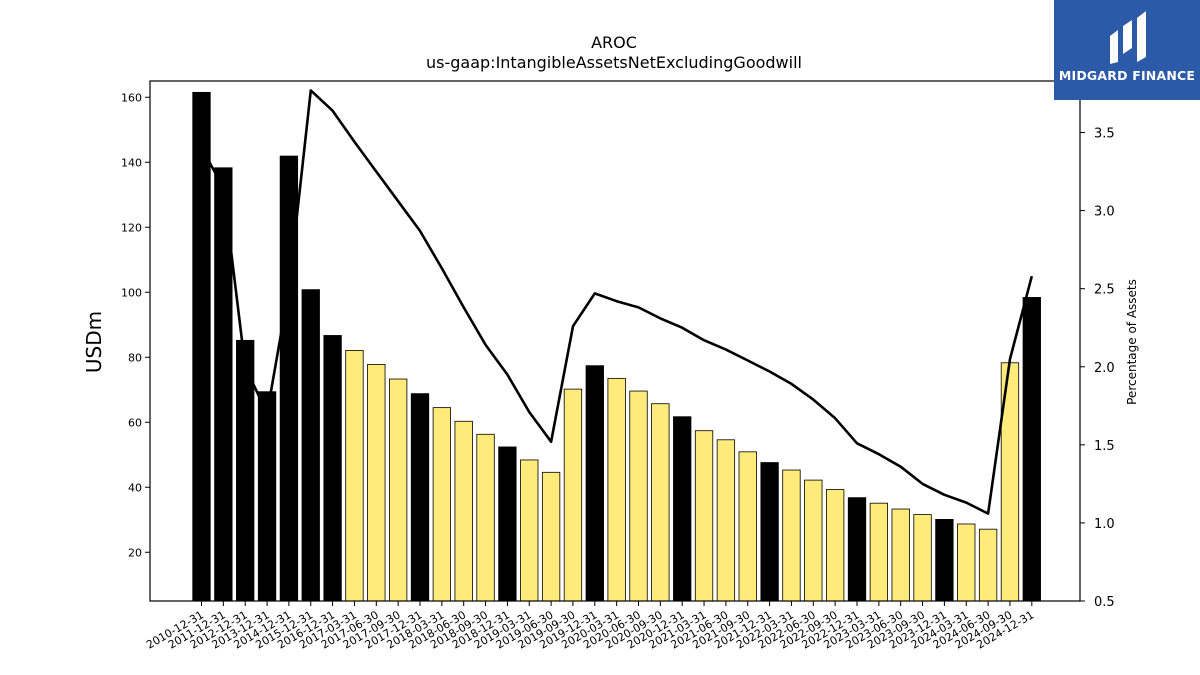 This screenshot has width=1200, height=675. What do you see at coordinates (1104, 368) in the screenshot?
I see `y2-tick-label: 2.0` at bounding box center [1104, 368].